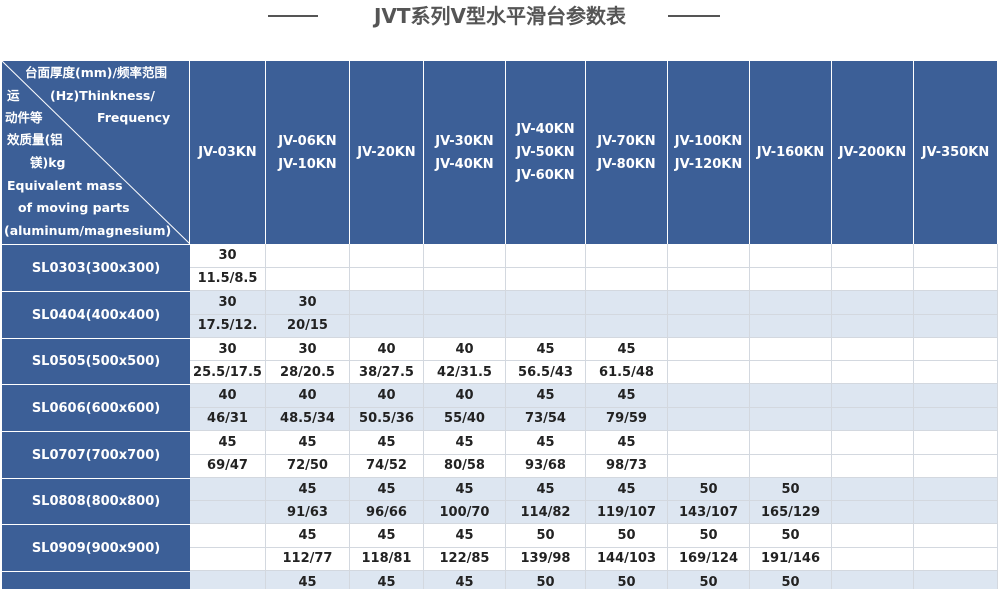  Describe the element at coordinates (791, 559) in the screenshot. I see `cell: 191/146` at that location.